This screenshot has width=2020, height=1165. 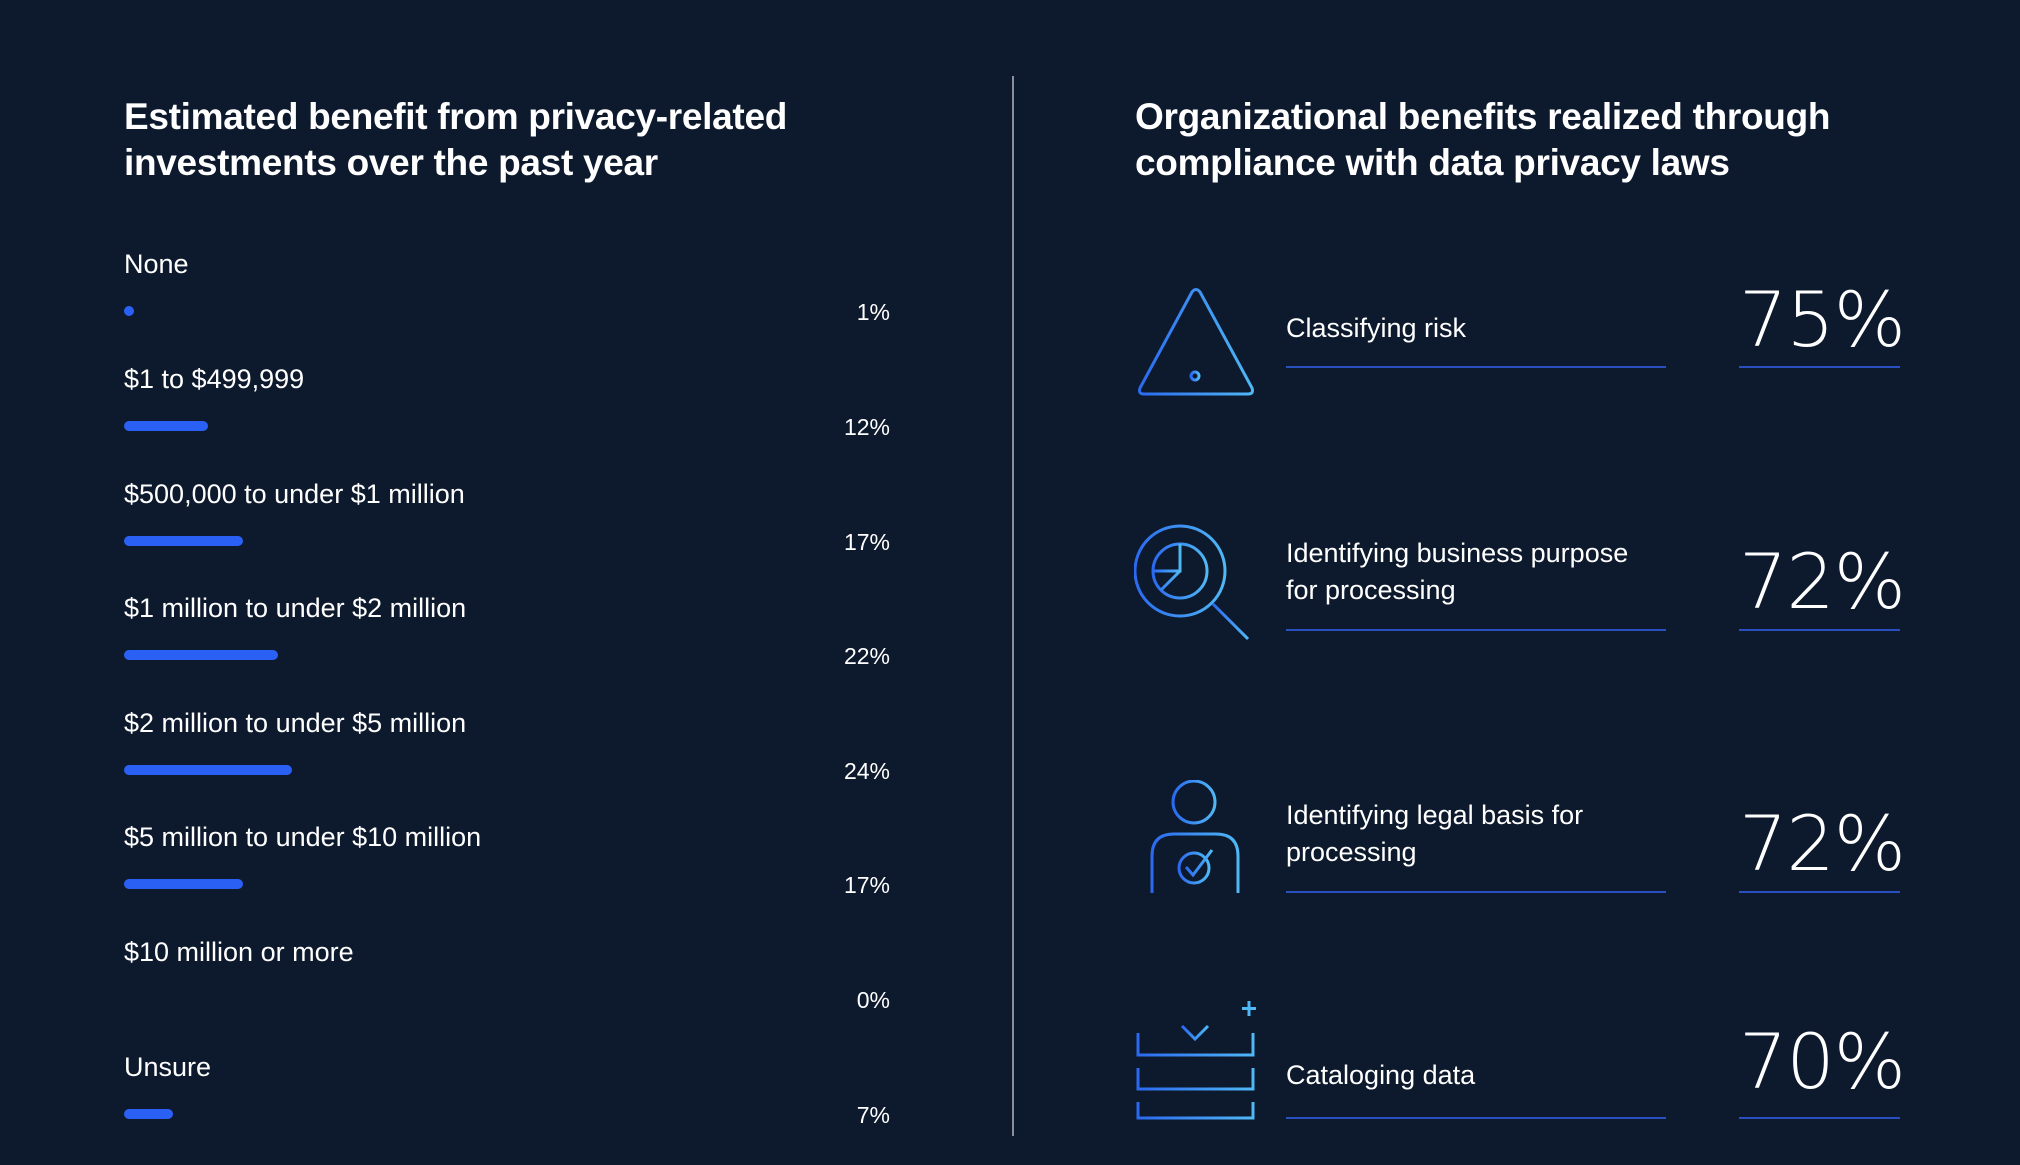 What do you see at coordinates (156, 264) in the screenshot?
I see `bar-label: None` at bounding box center [156, 264].